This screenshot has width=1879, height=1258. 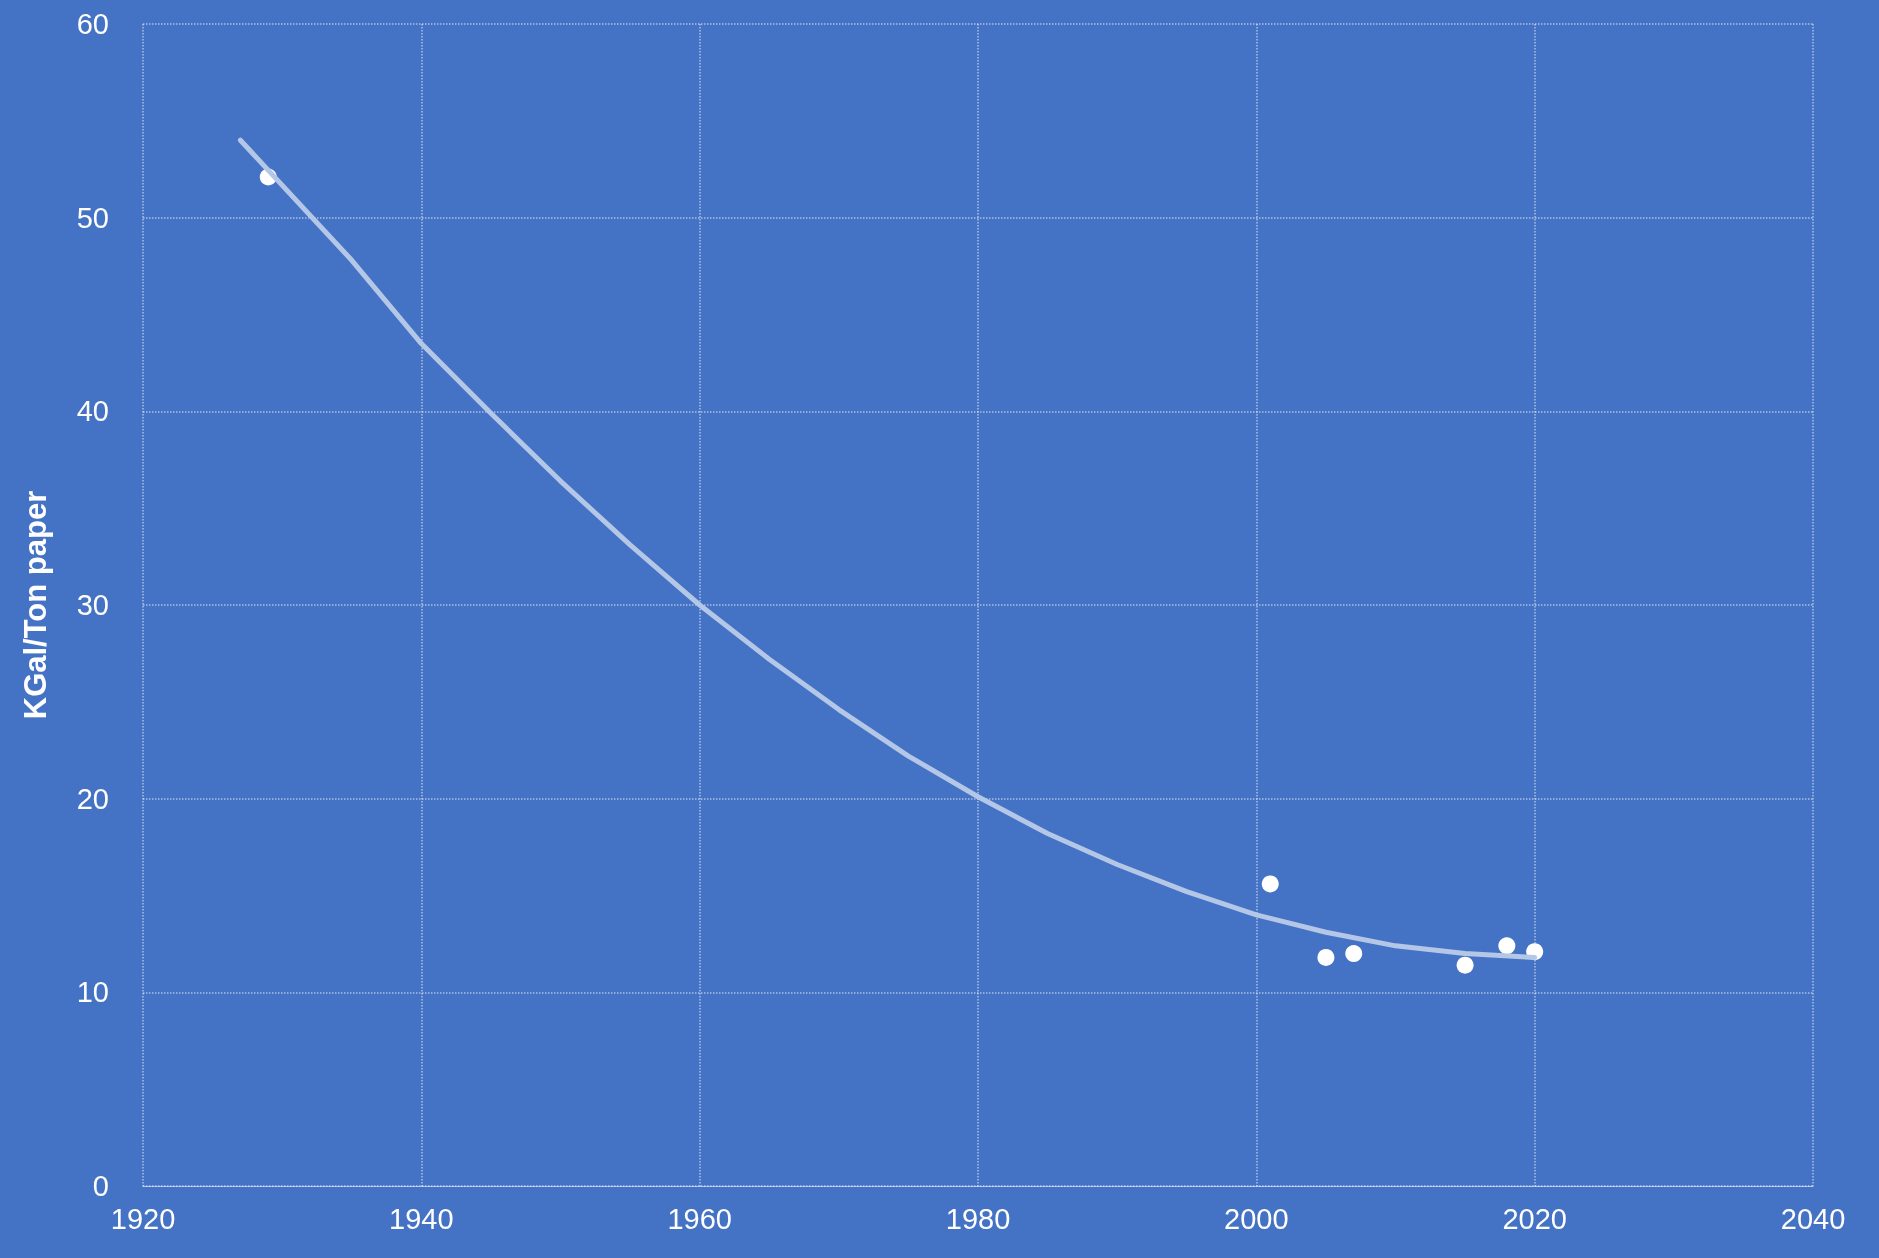 What do you see at coordinates (92, 217) in the screenshot?
I see `y-tick-label: 50` at bounding box center [92, 217].